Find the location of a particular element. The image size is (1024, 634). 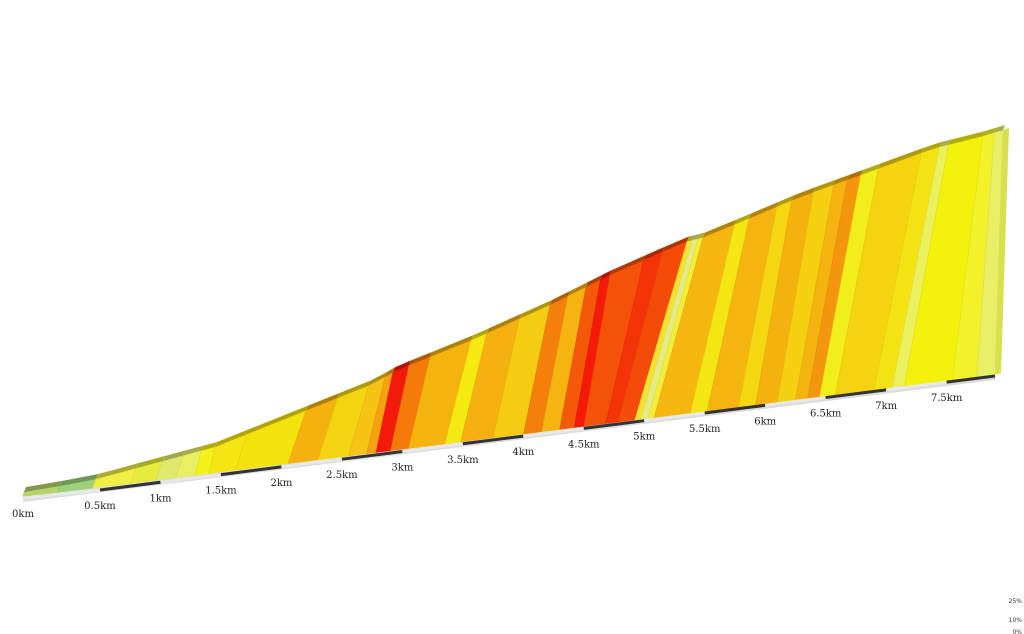

distance-label-9: 4.5km is located at coordinates (584, 444).